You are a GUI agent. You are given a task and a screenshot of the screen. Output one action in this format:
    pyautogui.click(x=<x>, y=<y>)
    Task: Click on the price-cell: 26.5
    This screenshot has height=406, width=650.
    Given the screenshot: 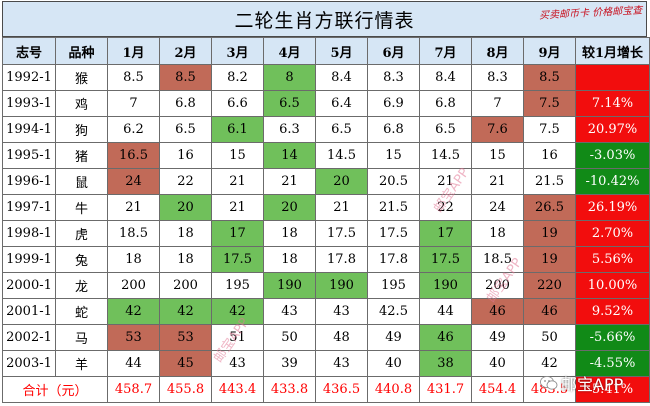 What is the action you would take?
    pyautogui.click(x=549, y=207)
    